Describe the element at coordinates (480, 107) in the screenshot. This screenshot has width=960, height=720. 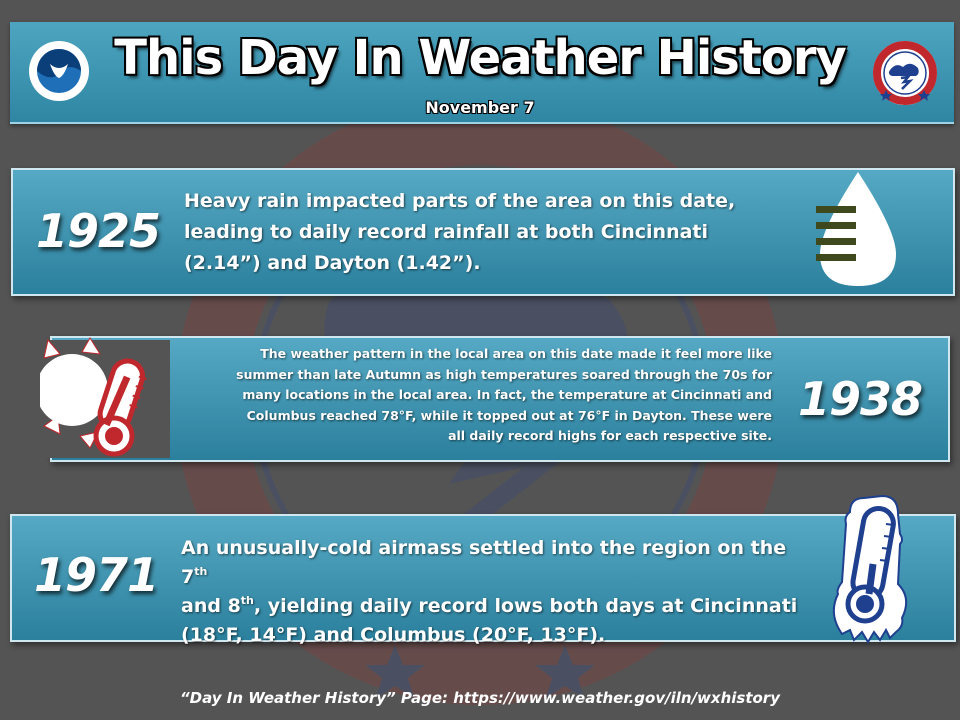
I see `page-date: November 7` at that location.